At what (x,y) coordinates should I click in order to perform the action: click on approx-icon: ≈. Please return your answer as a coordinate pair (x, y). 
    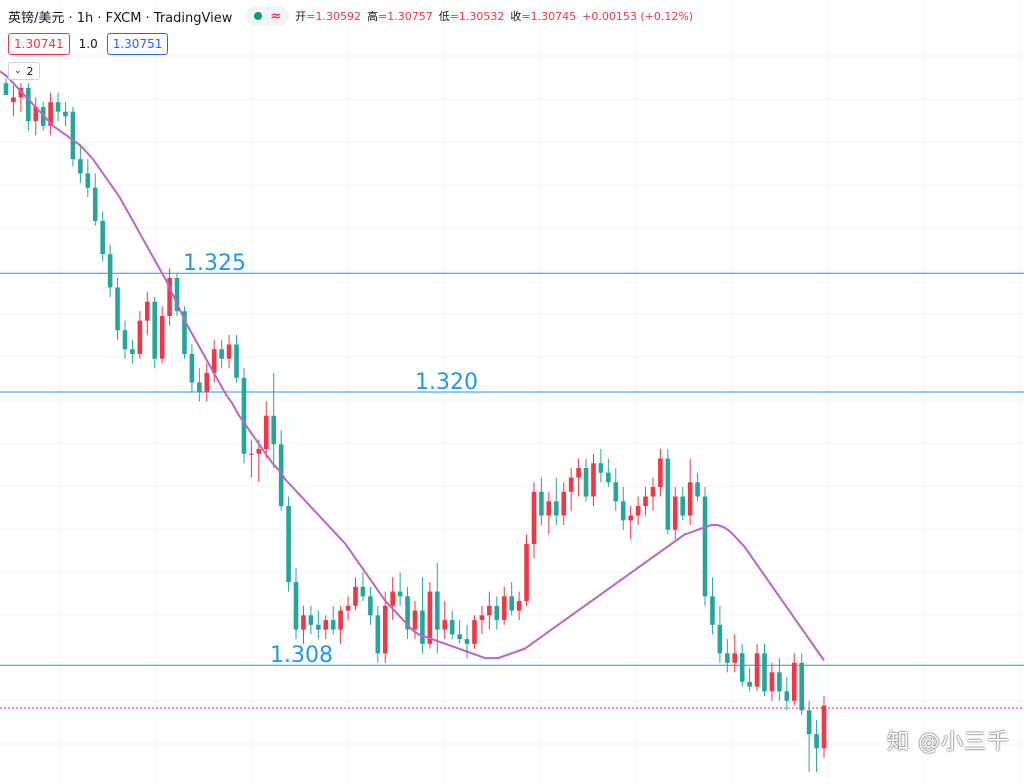
    Looking at the image, I should click on (276, 16).